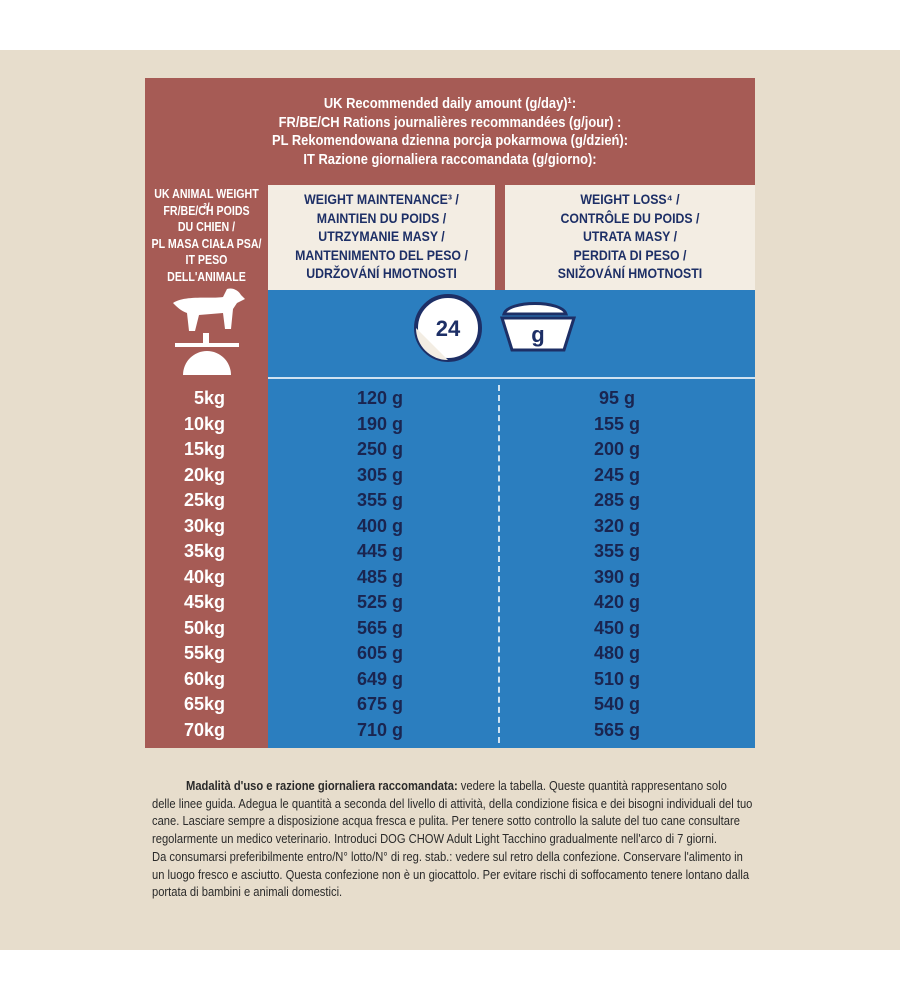 This screenshot has width=900, height=1000. Describe the element at coordinates (204, 551) in the screenshot. I see `weight: 35kg` at that location.